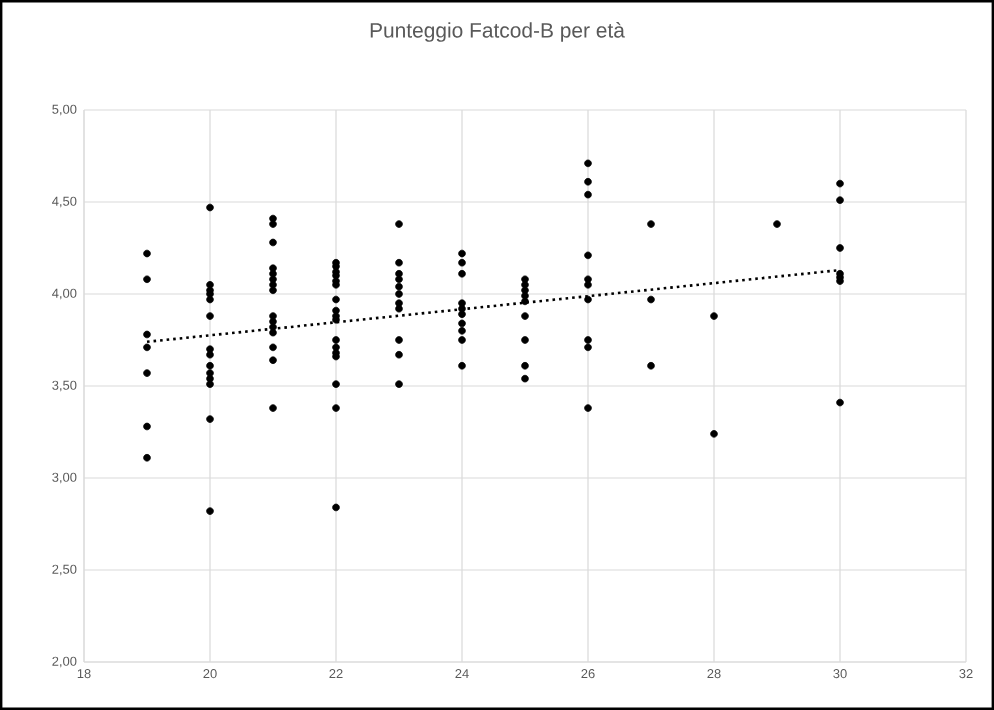  What do you see at coordinates (497, 32) in the screenshot?
I see `chart-title: Punteggio Fatcod-B per età` at bounding box center [497, 32].